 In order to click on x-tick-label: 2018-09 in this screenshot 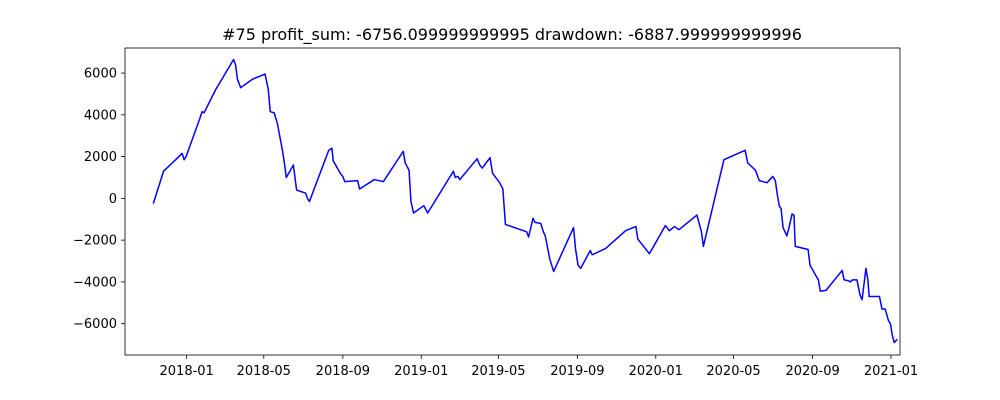, I will do `click(343, 371)`.